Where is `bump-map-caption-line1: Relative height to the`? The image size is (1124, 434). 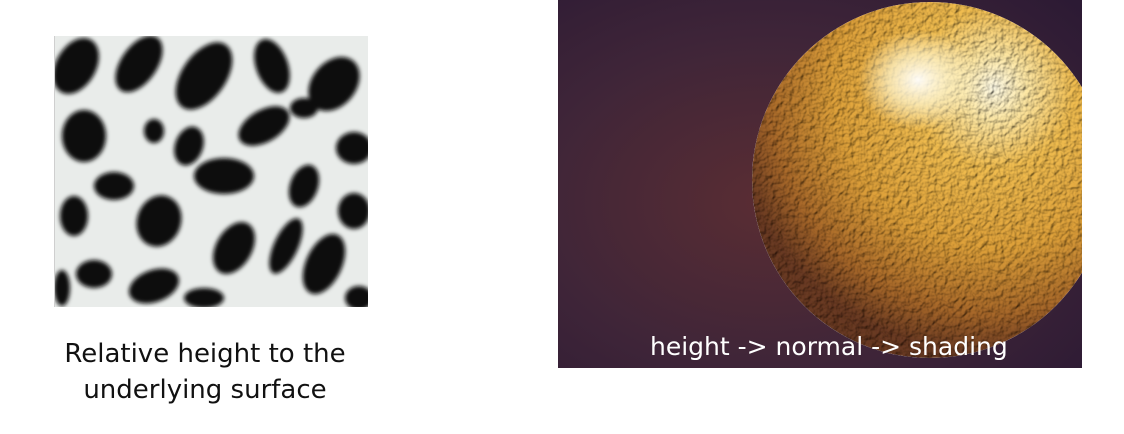 bump-map-caption-line1: Relative height to the is located at coordinates (205, 354).